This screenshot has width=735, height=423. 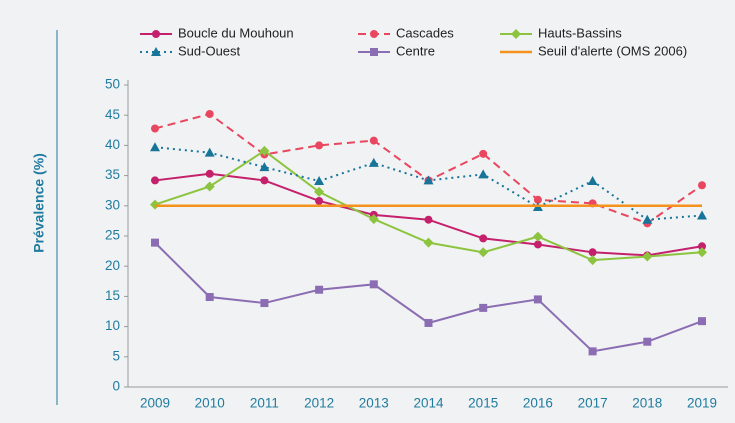 I want to click on x-tick-label: 2014, so click(x=428, y=403).